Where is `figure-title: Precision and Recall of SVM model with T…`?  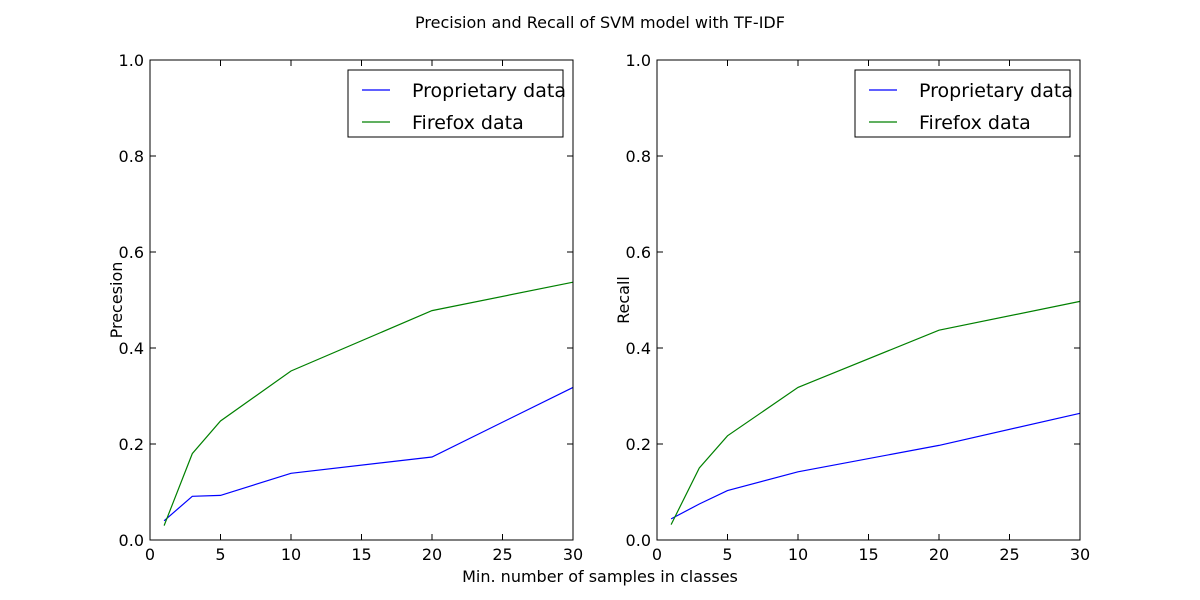 figure-title: Precision and Recall of SVM model with T… is located at coordinates (600, 22).